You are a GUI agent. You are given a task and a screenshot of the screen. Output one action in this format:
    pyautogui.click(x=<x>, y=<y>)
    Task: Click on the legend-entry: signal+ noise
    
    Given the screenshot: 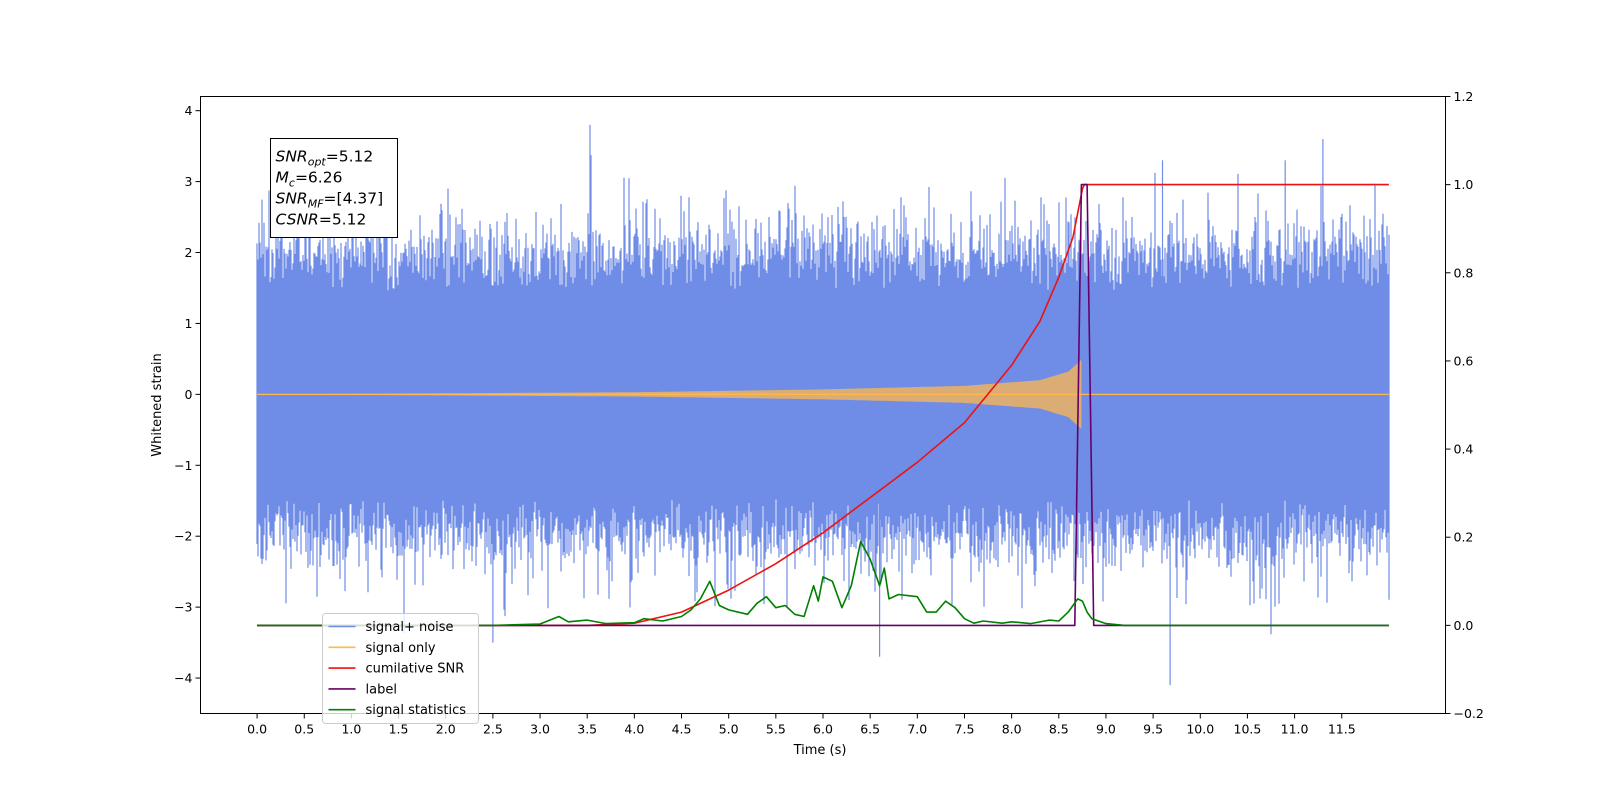 What is the action you would take?
    pyautogui.click(x=391, y=627)
    